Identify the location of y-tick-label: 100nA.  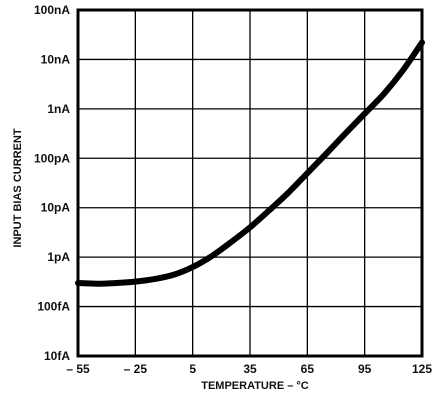
(52, 10).